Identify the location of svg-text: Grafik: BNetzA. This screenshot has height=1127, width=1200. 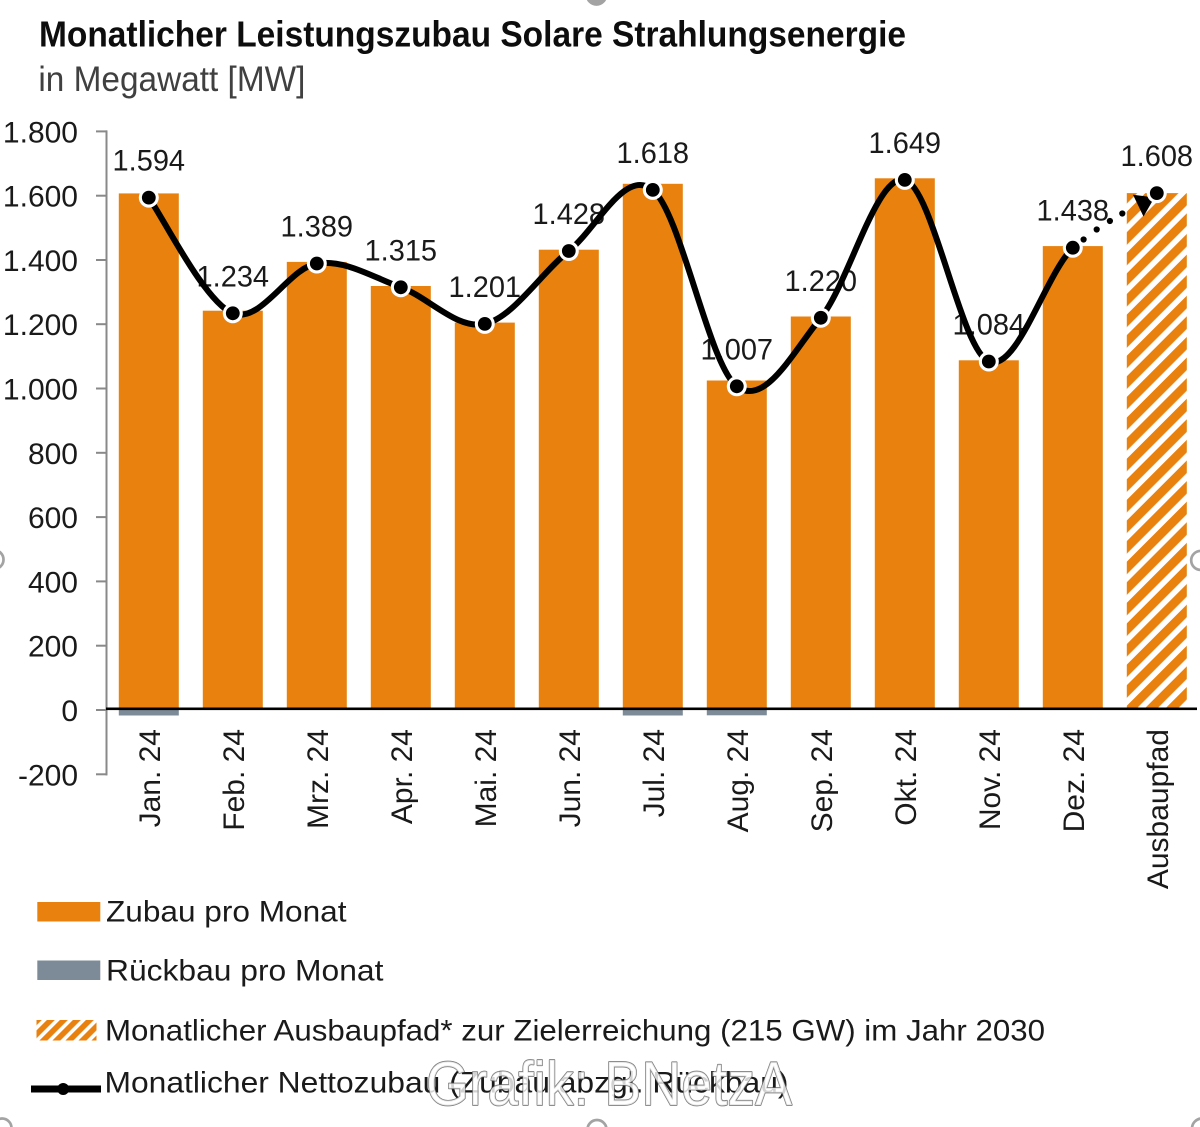
(609, 1084).